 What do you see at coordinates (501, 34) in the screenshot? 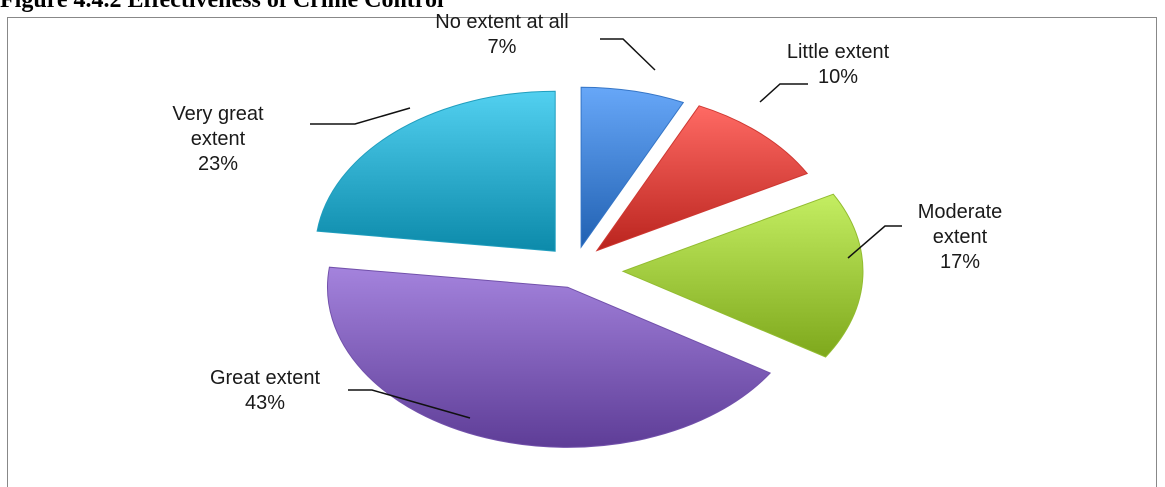
I see `slice-label-1: No extent at all 7%` at bounding box center [501, 34].